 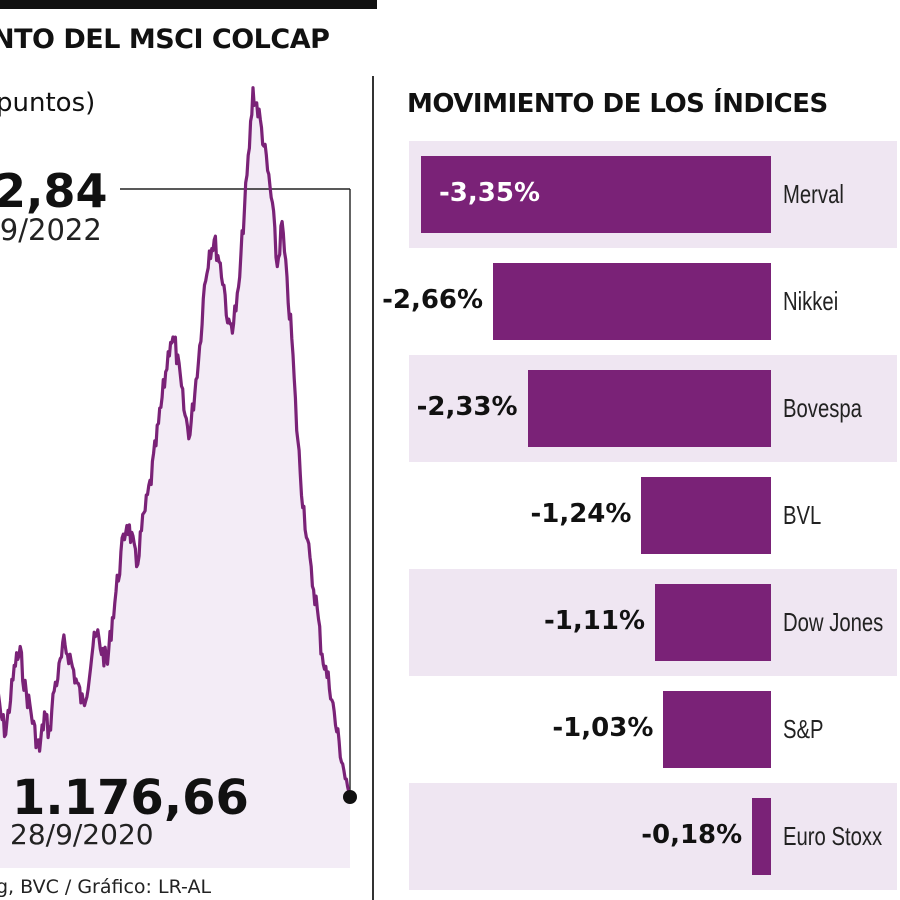 I want to click on bar-category-label: Dow Jones, so click(x=833, y=621).